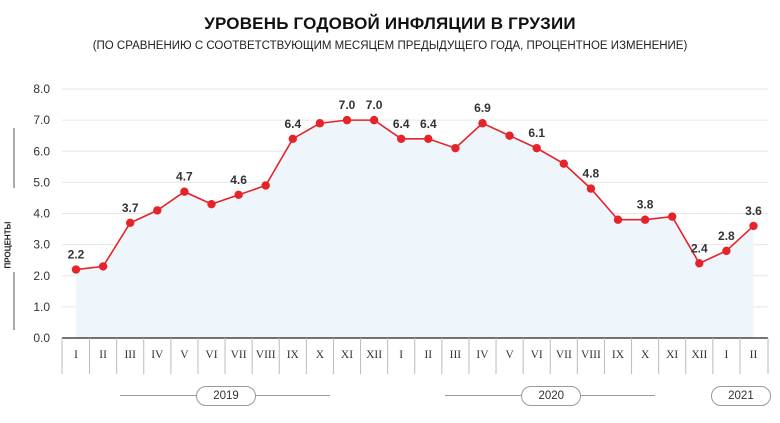 This screenshot has width=780, height=423. Describe the element at coordinates (536, 133) in the screenshot. I see `data-label: 6.1` at that location.